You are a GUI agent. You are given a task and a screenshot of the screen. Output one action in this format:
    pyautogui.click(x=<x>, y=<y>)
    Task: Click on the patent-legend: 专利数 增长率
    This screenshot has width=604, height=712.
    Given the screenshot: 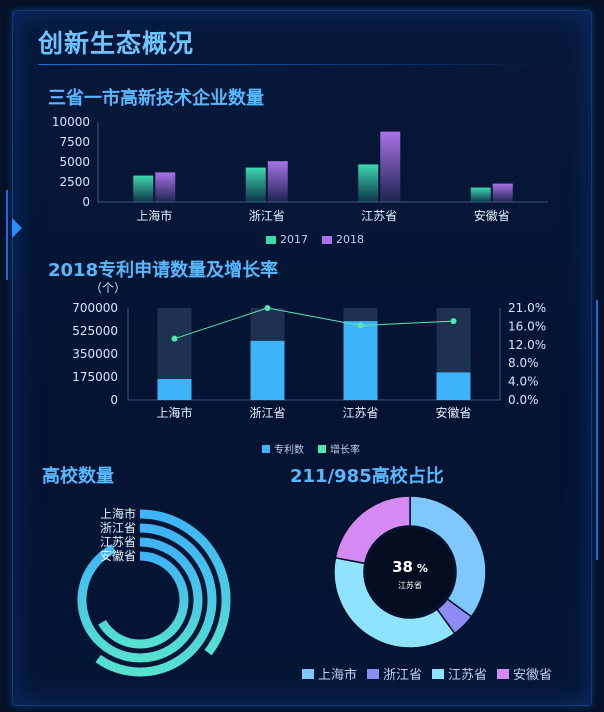 What is the action you would take?
    pyautogui.click(x=311, y=448)
    